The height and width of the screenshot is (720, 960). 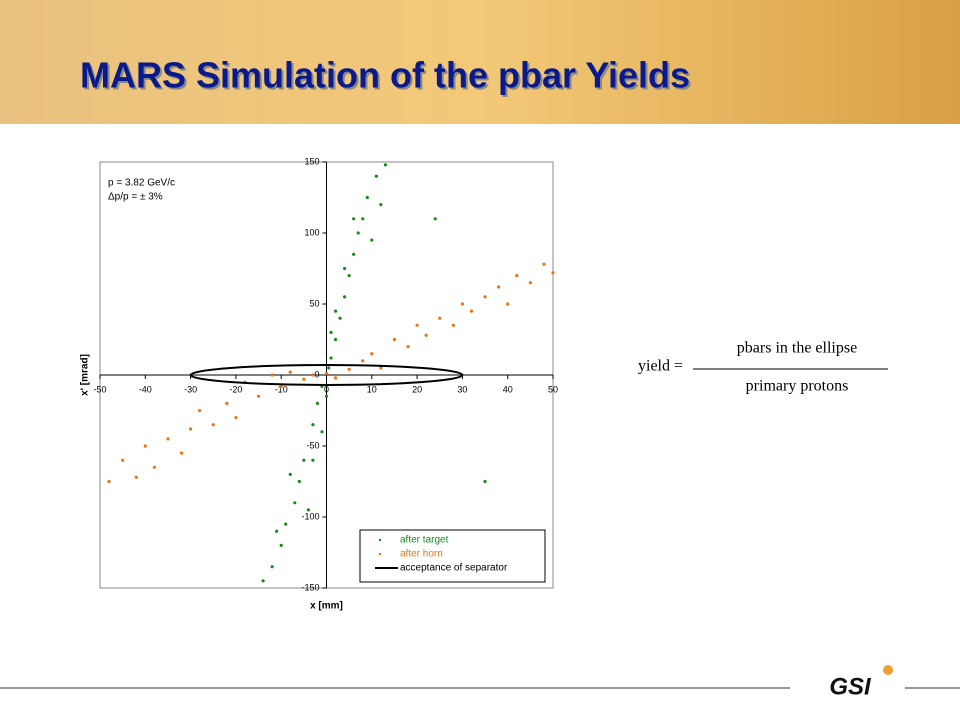 I want to click on slide-title: MARS Simulation of the pbar Yields, so click(x=385, y=75).